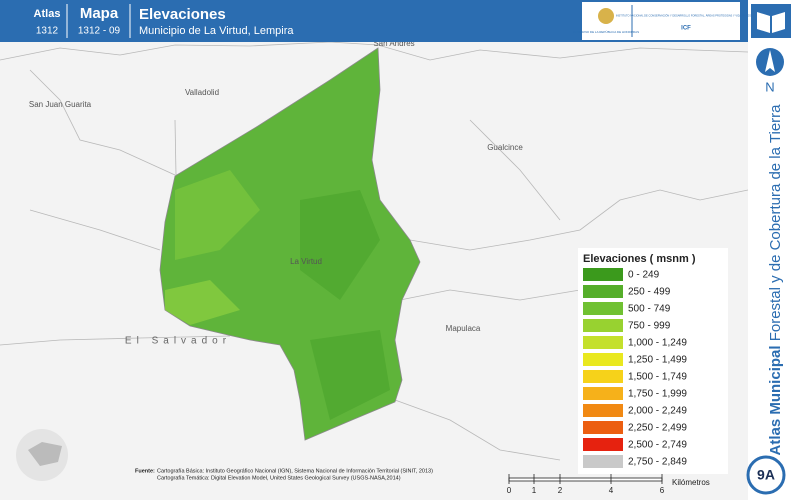 The height and width of the screenshot is (500, 800). Describe the element at coordinates (657, 428) in the screenshot. I see `legend-label: 2,250 - 2,499` at that location.